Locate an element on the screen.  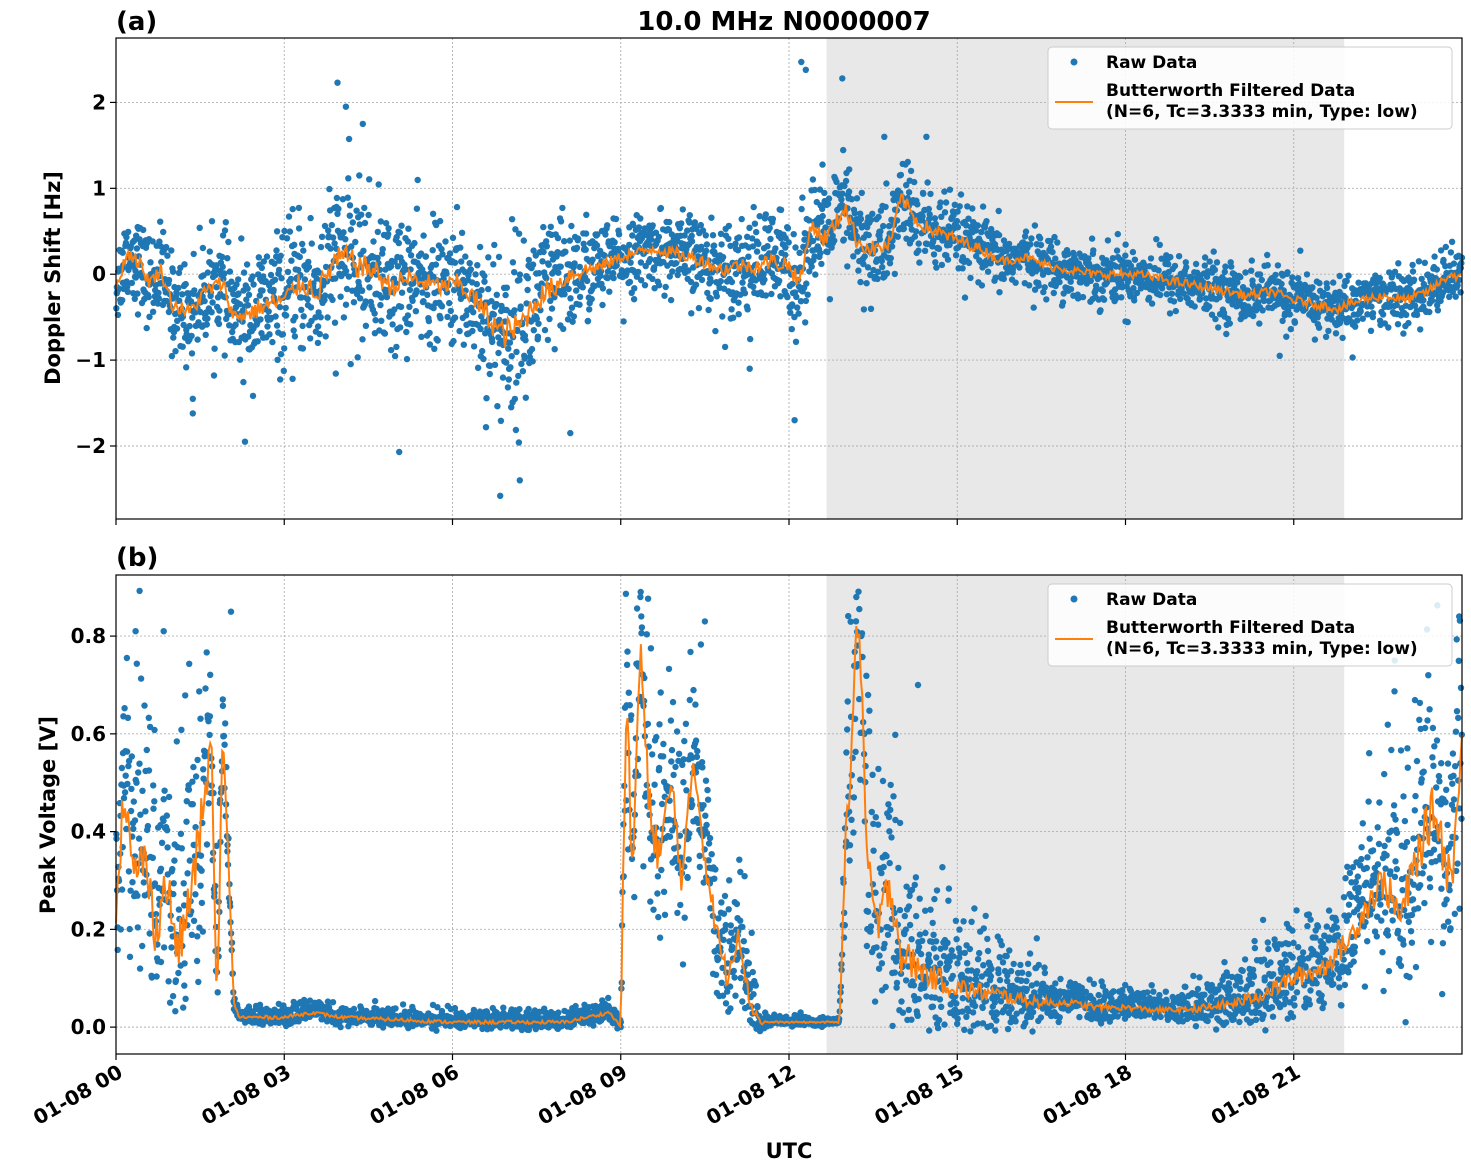
panel-a-ytick-label: 0 is located at coordinates (99, 274).